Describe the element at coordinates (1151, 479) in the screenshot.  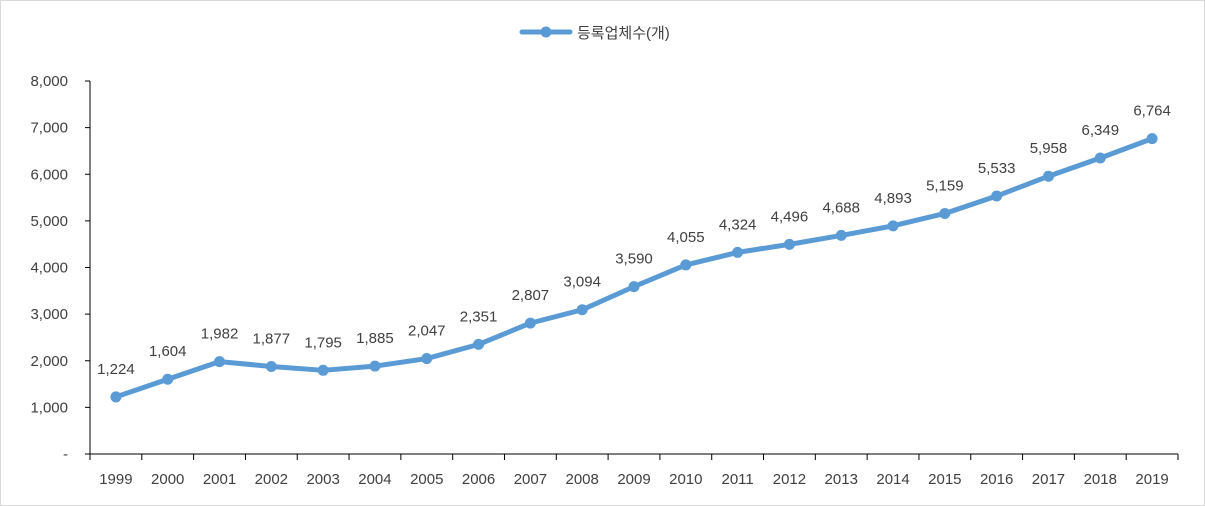
I see `x-tick-label: 2019` at that location.